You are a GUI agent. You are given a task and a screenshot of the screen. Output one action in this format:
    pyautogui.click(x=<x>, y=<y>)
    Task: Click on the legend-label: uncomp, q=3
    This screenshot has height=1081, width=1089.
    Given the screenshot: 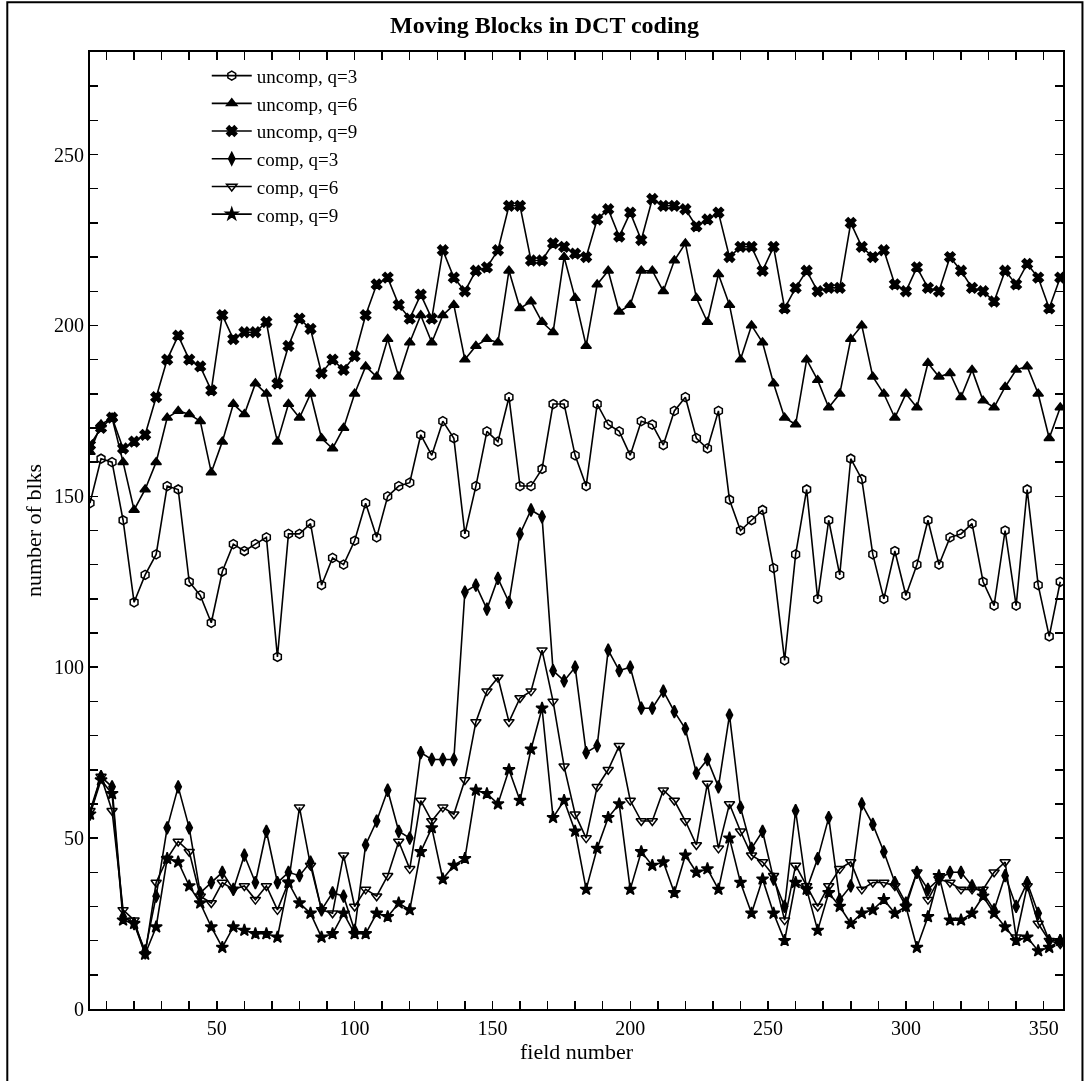 What is the action you would take?
    pyautogui.click(x=307, y=77)
    